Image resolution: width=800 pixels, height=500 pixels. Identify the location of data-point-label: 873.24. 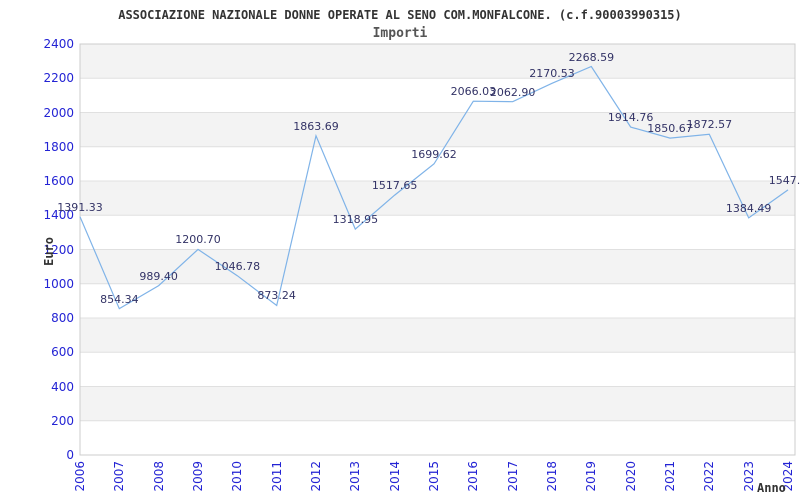
(276, 296).